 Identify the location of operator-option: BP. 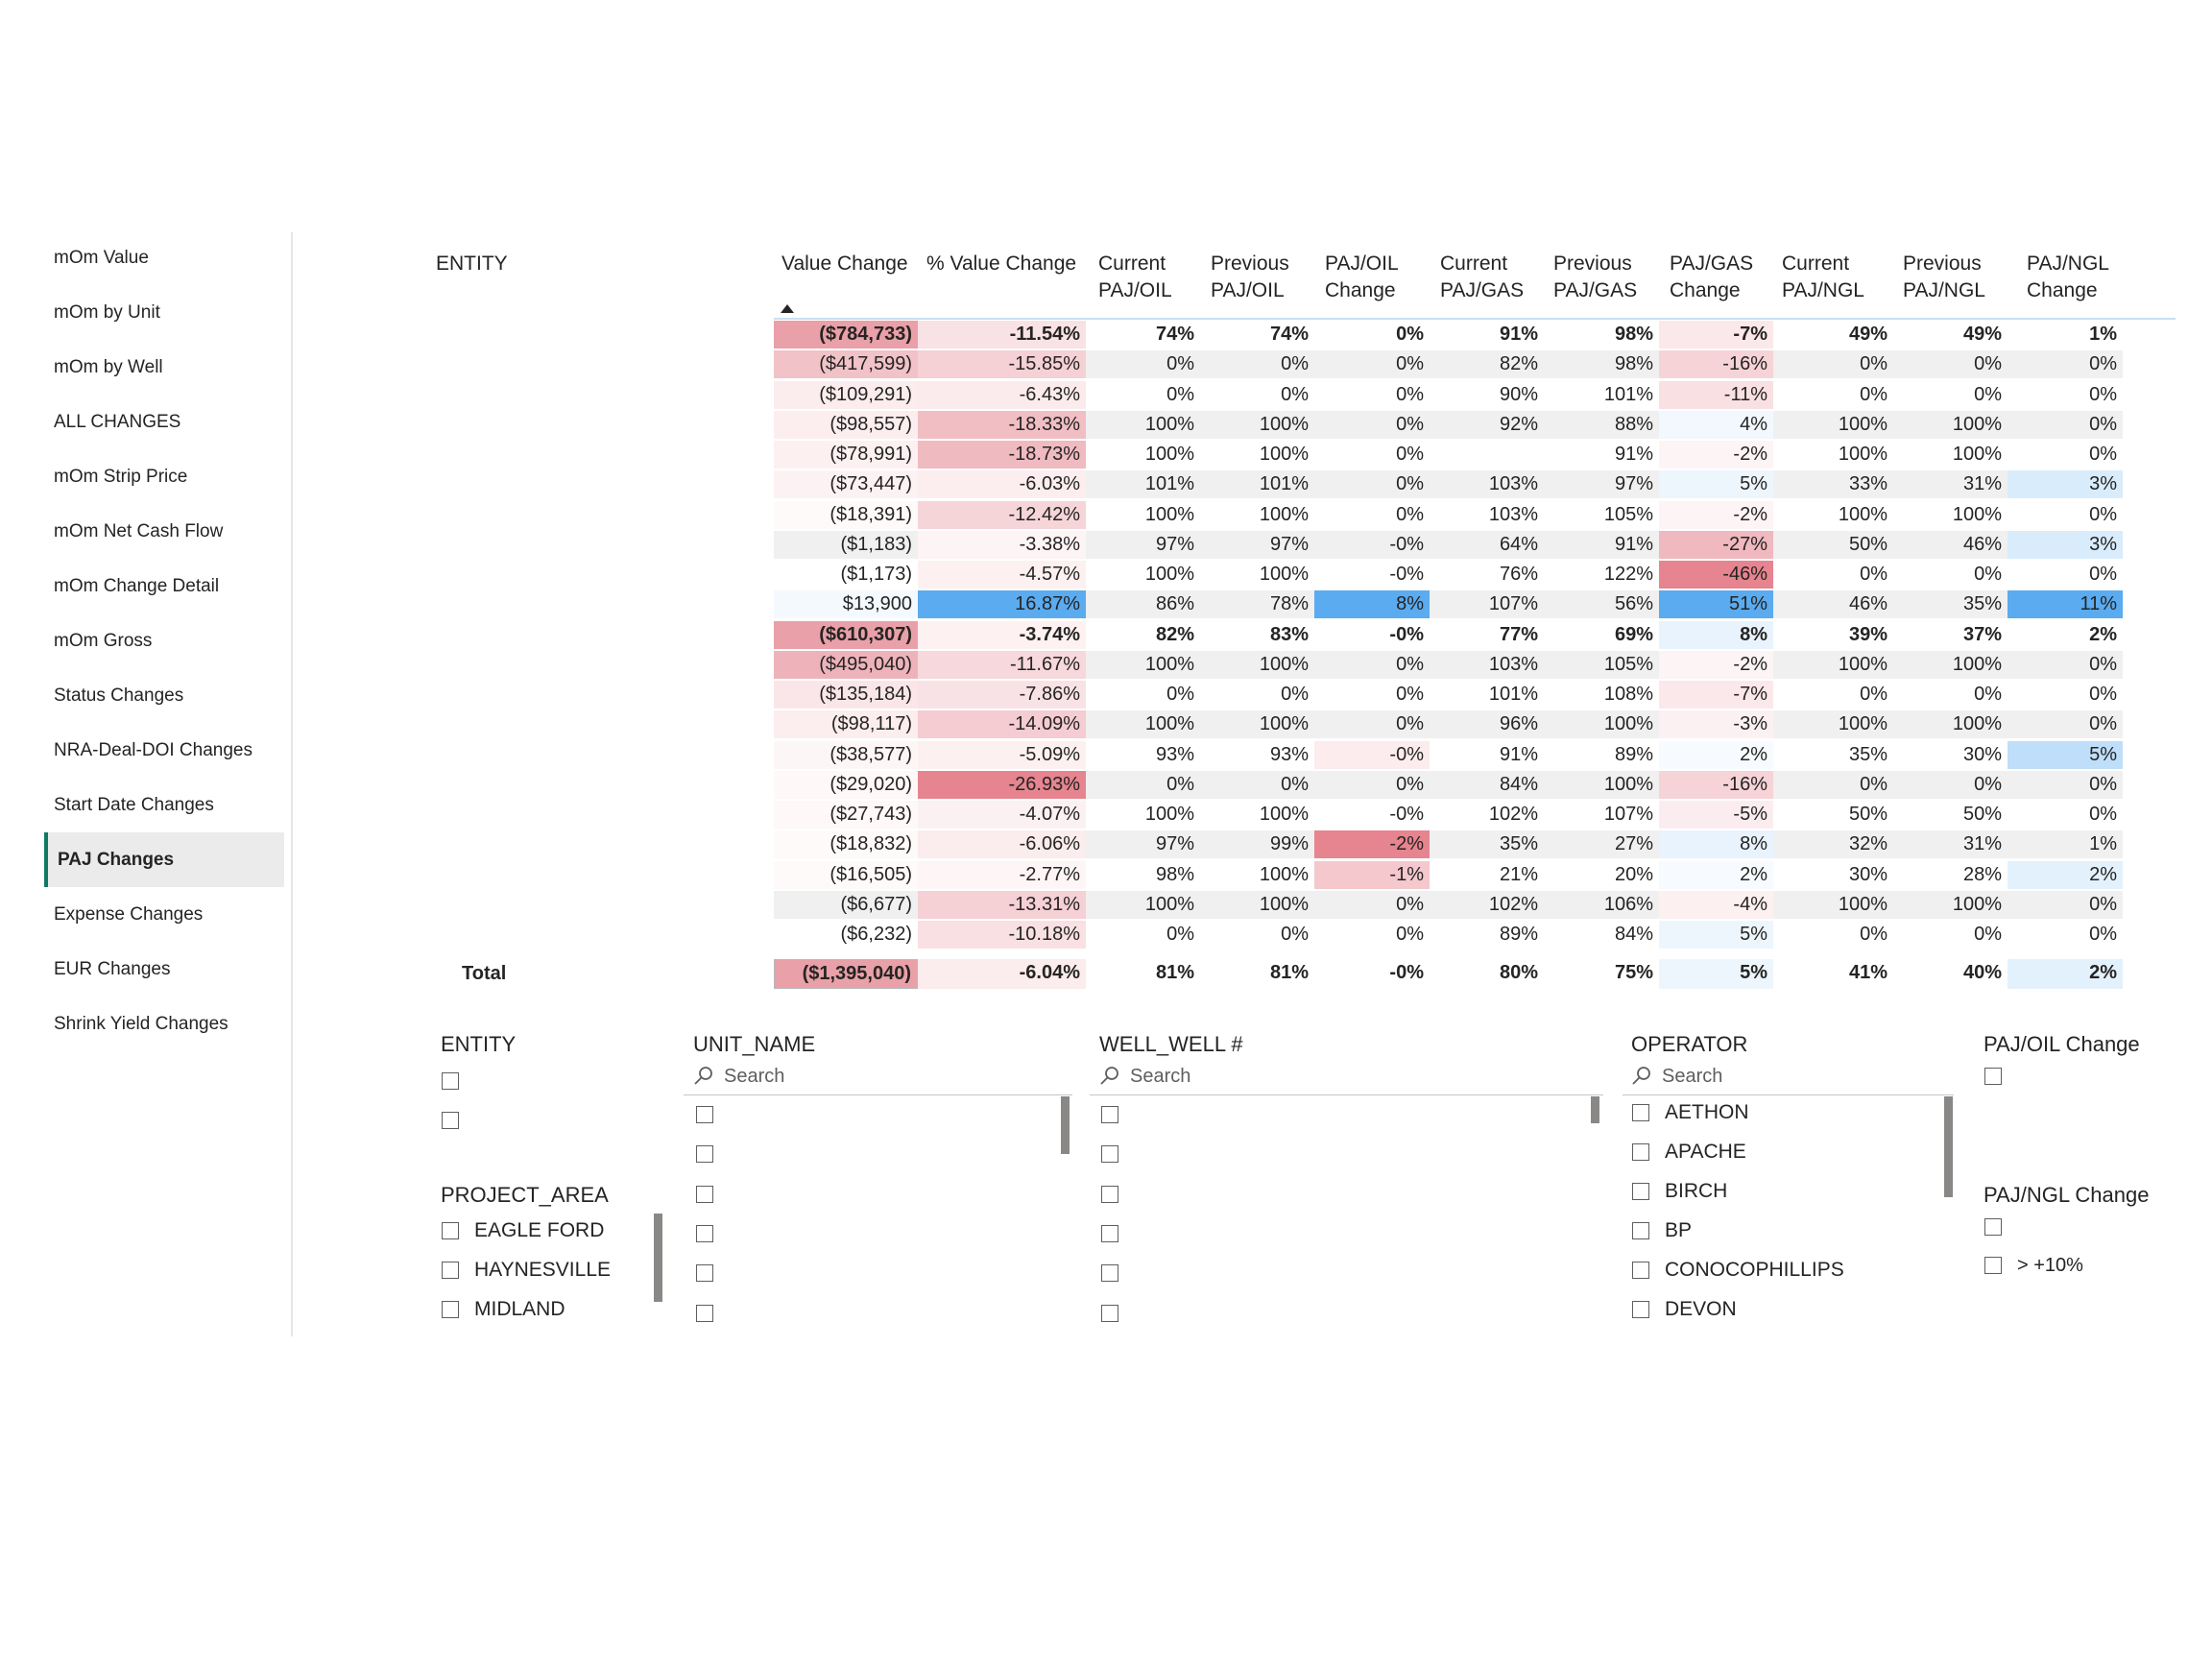
(1679, 1230).